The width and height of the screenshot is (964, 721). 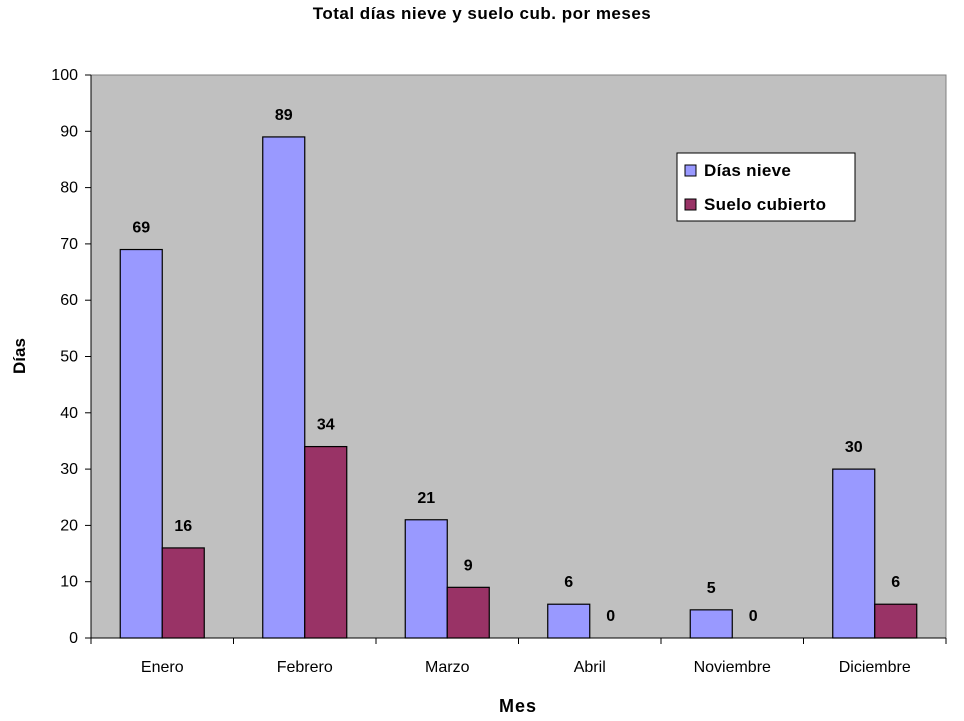 What do you see at coordinates (69, 188) in the screenshot?
I see `y-tick-label: 80` at bounding box center [69, 188].